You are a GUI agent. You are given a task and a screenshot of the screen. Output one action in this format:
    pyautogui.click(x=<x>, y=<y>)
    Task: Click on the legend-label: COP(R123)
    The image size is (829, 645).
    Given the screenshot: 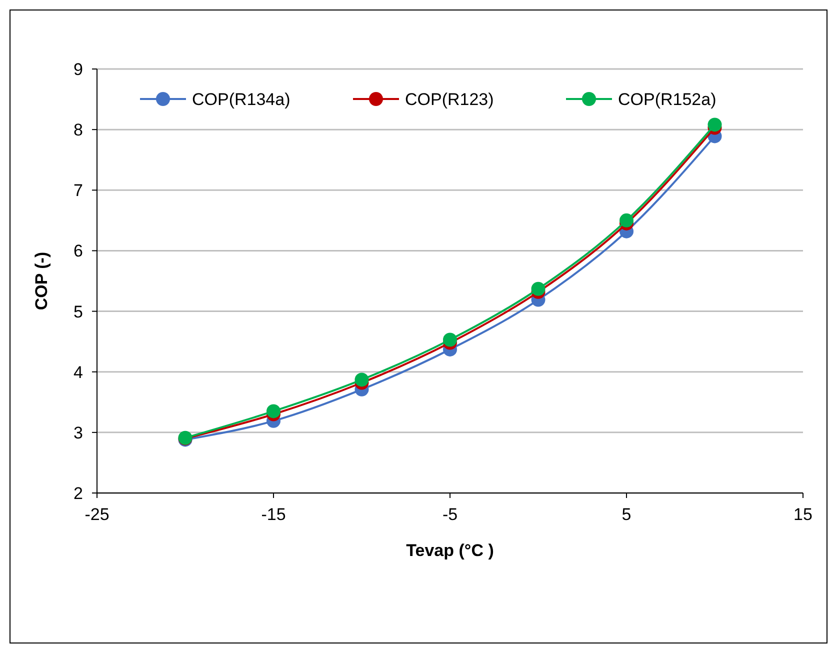 What is the action you would take?
    pyautogui.click(x=449, y=99)
    